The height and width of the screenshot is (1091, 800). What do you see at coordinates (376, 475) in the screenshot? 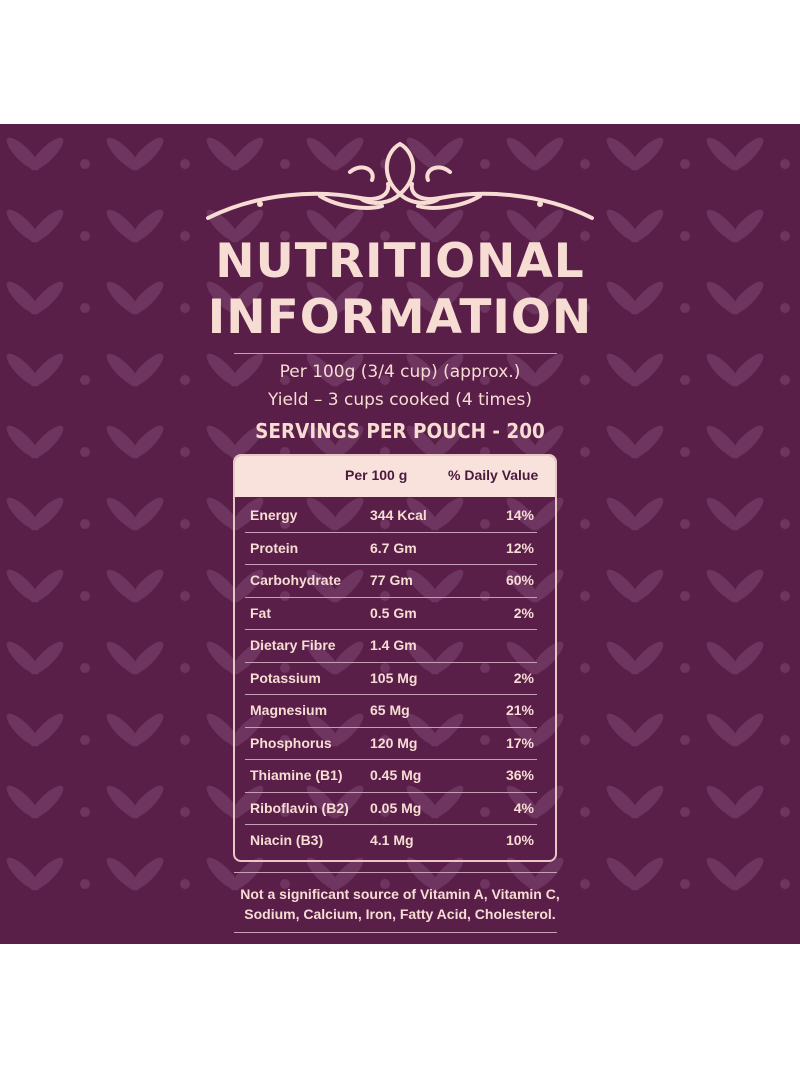
I see `header-per-100g: Per 100 g` at bounding box center [376, 475].